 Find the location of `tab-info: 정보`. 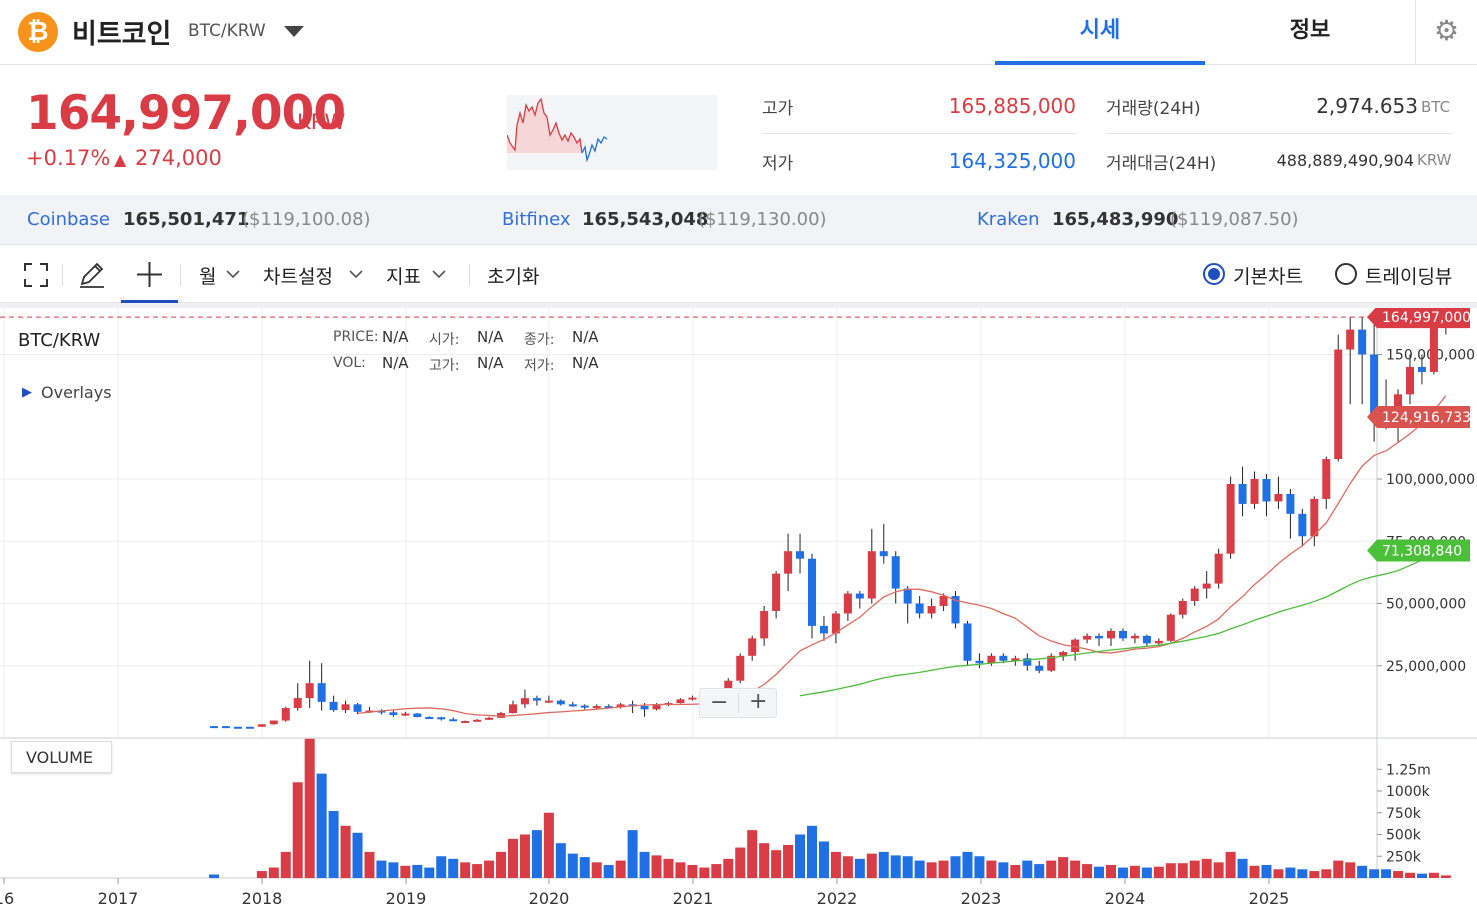

tab-info: 정보 is located at coordinates (1310, 30).